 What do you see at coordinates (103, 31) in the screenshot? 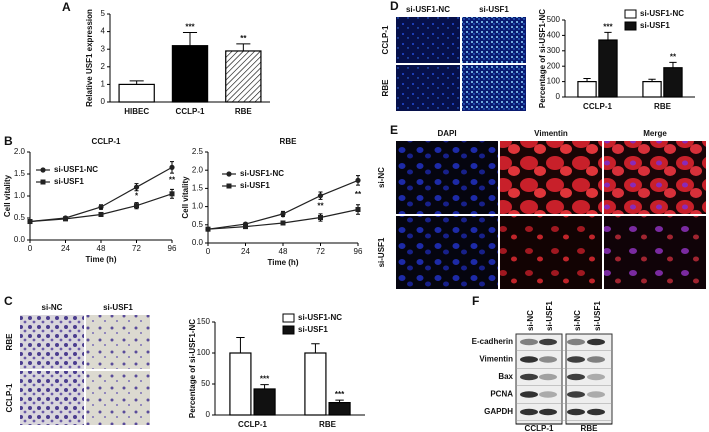
I see `y-tick-label: 4` at bounding box center [103, 31].